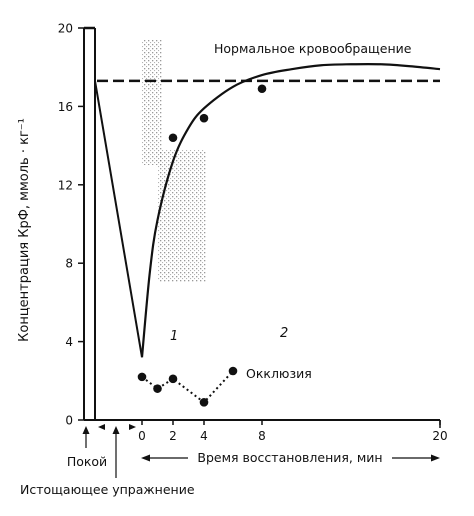  I want to click on recovery-arrowhead-left, so click(145, 458).